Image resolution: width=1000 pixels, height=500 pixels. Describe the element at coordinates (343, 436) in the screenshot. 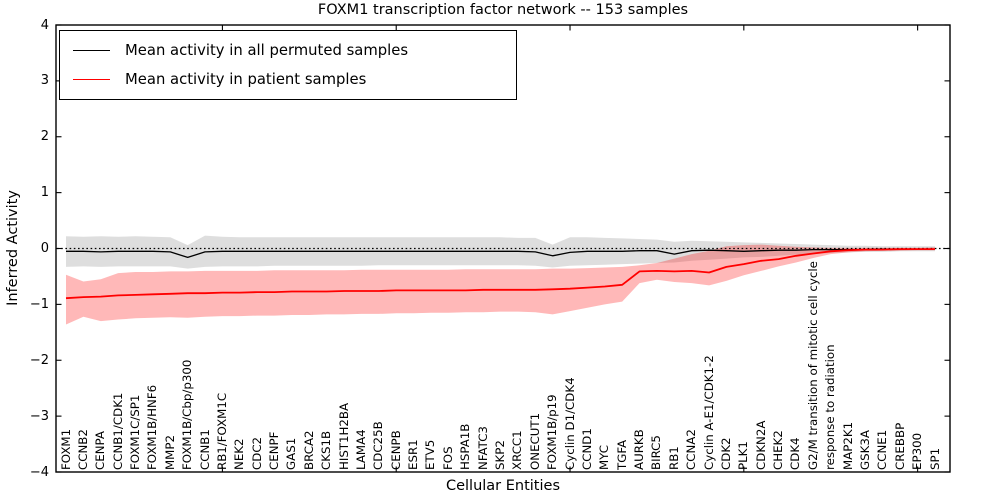

I see `x-category-label: HIST1H2BA` at that location.